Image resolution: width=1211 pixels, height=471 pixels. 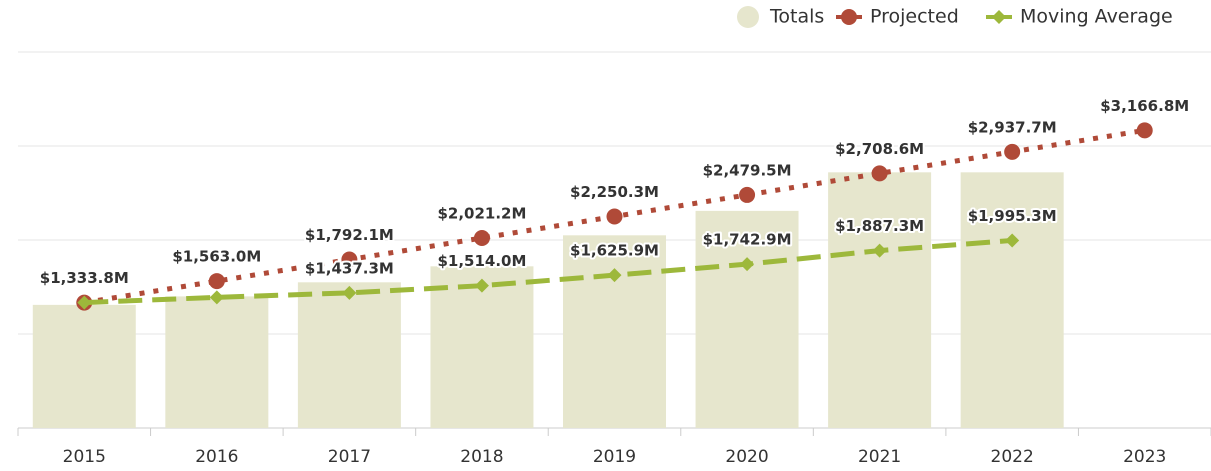 What do you see at coordinates (216, 257) in the screenshot?
I see `data-label: $1,563.0M` at bounding box center [216, 257].